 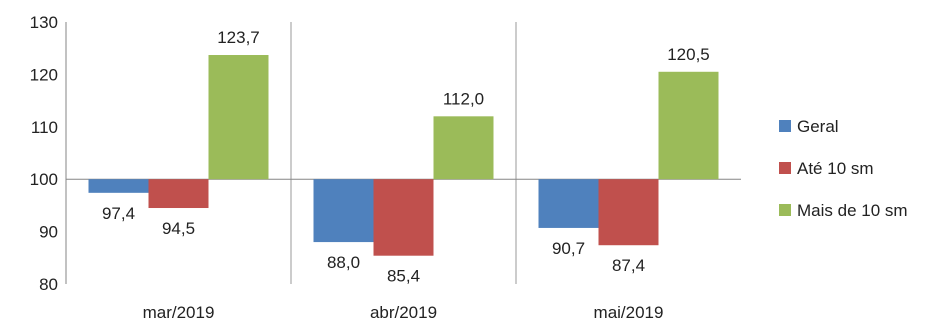 What do you see at coordinates (835, 168) in the screenshot?
I see `legend-label: Até 10 sm` at bounding box center [835, 168].